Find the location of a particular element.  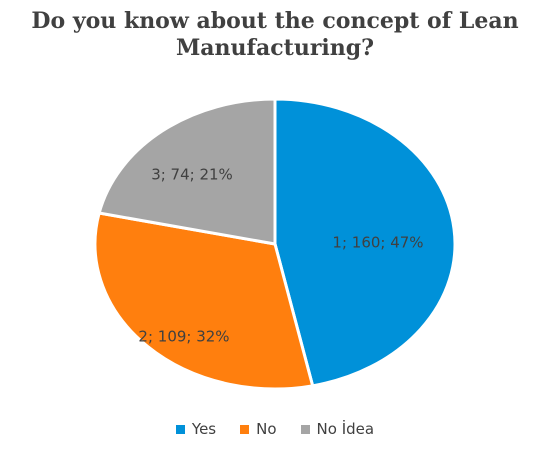

legend-item-no-idea: No İdea is located at coordinates (337, 429).